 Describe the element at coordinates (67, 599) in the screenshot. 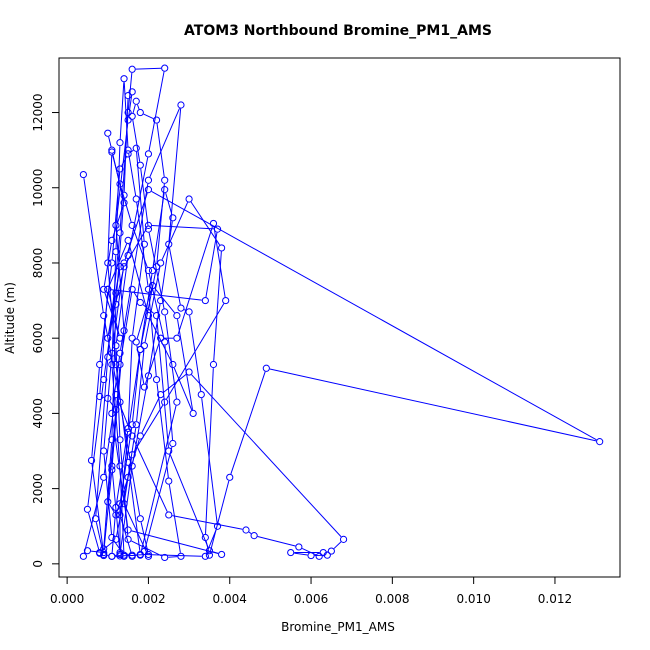

I see `x-tick-label: 0.000` at that location.